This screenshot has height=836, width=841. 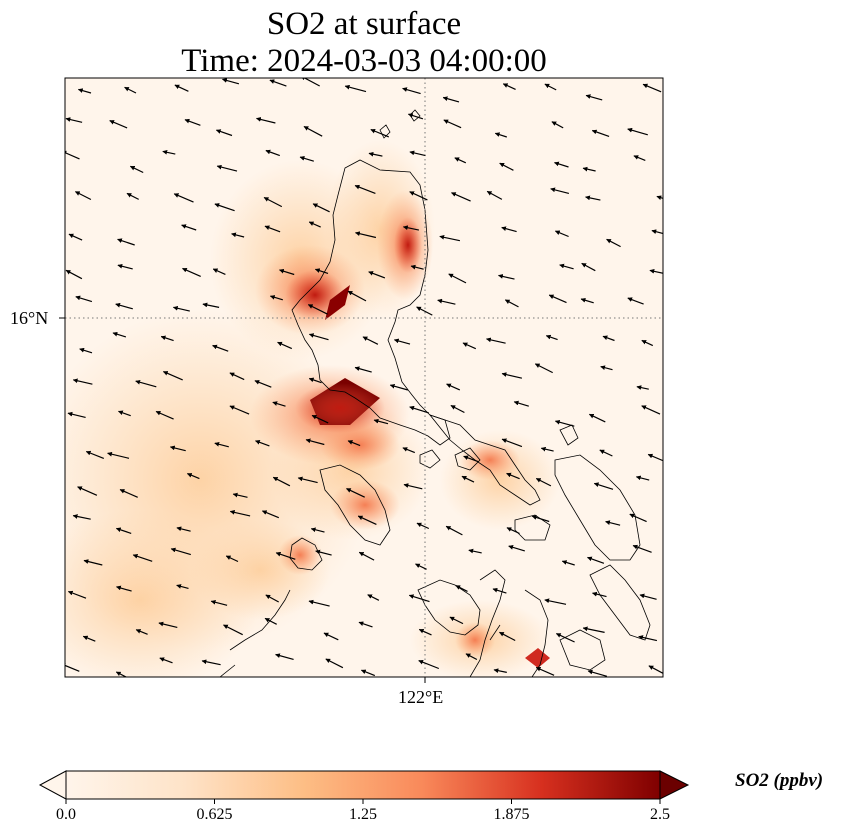 What do you see at coordinates (674, 785) in the screenshot?
I see `colorbar-extend-max` at bounding box center [674, 785].